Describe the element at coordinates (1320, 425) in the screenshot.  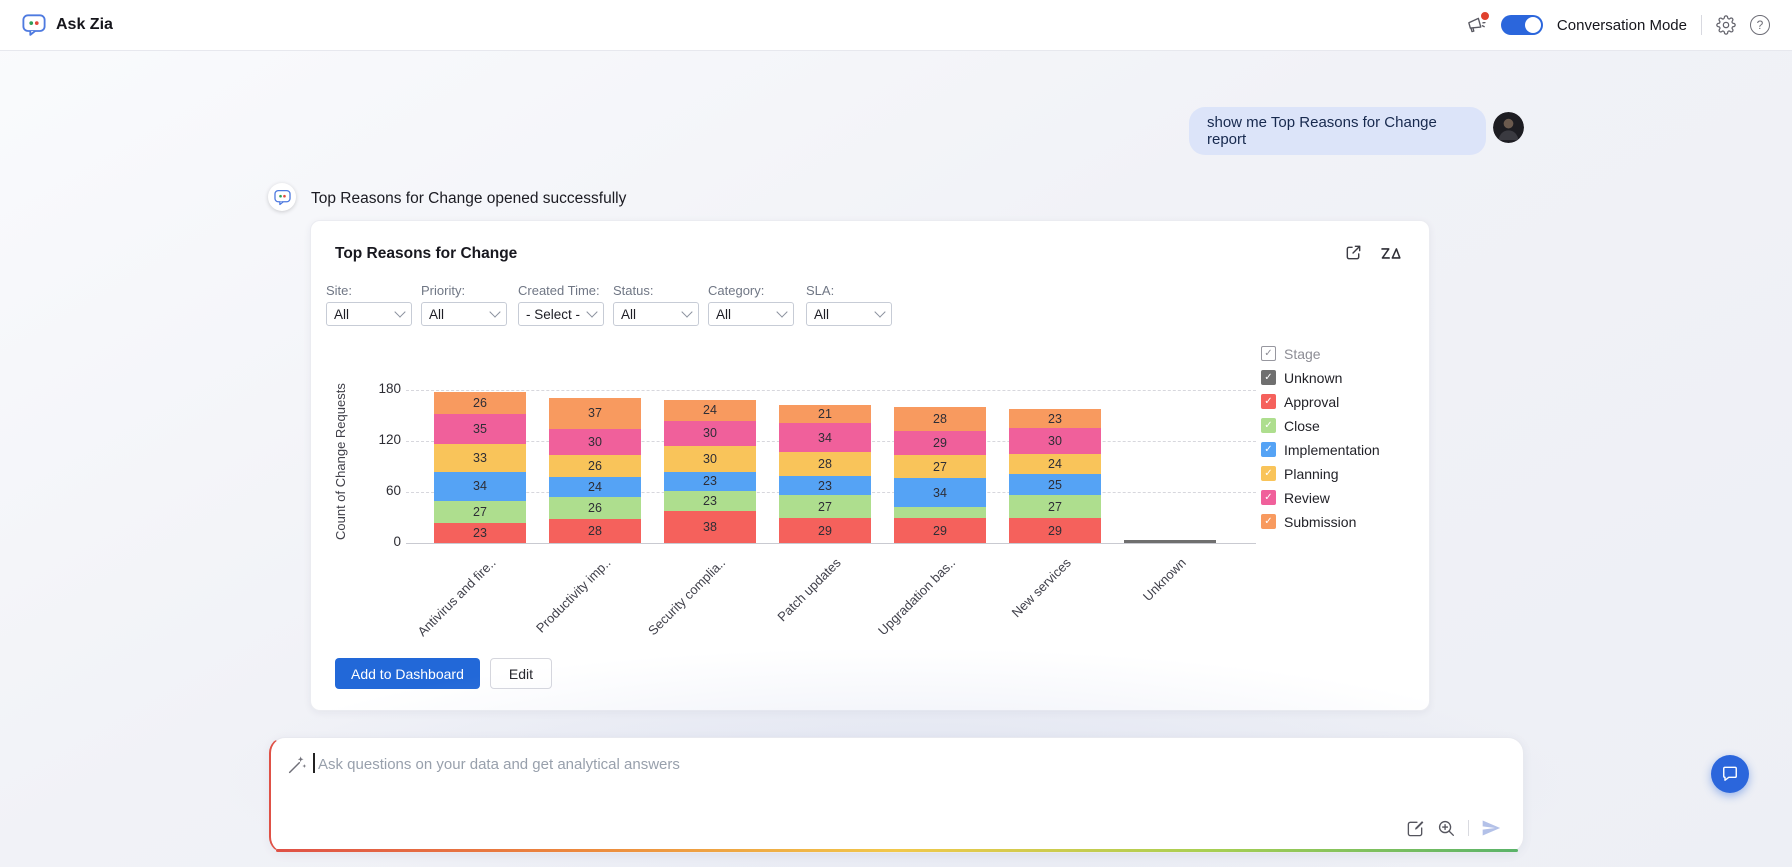
I see `legend-item-close: ✓ Close` at that location.